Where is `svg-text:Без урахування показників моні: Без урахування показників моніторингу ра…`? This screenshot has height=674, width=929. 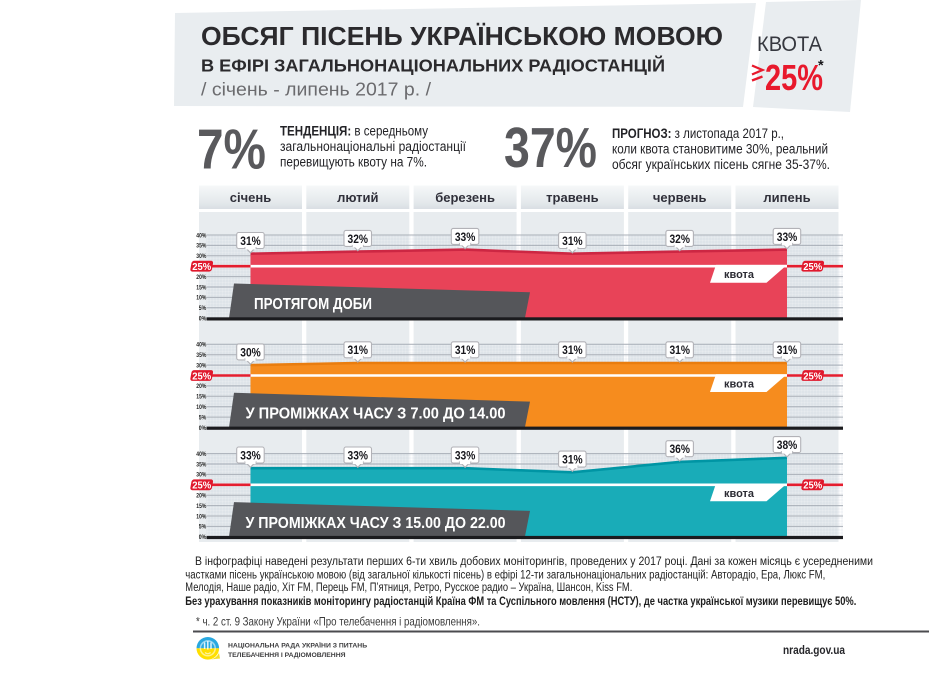
svg-text:Без урахування показників моні: Без урахування показників моніторингу ра… is located at coordinates (520, 602).